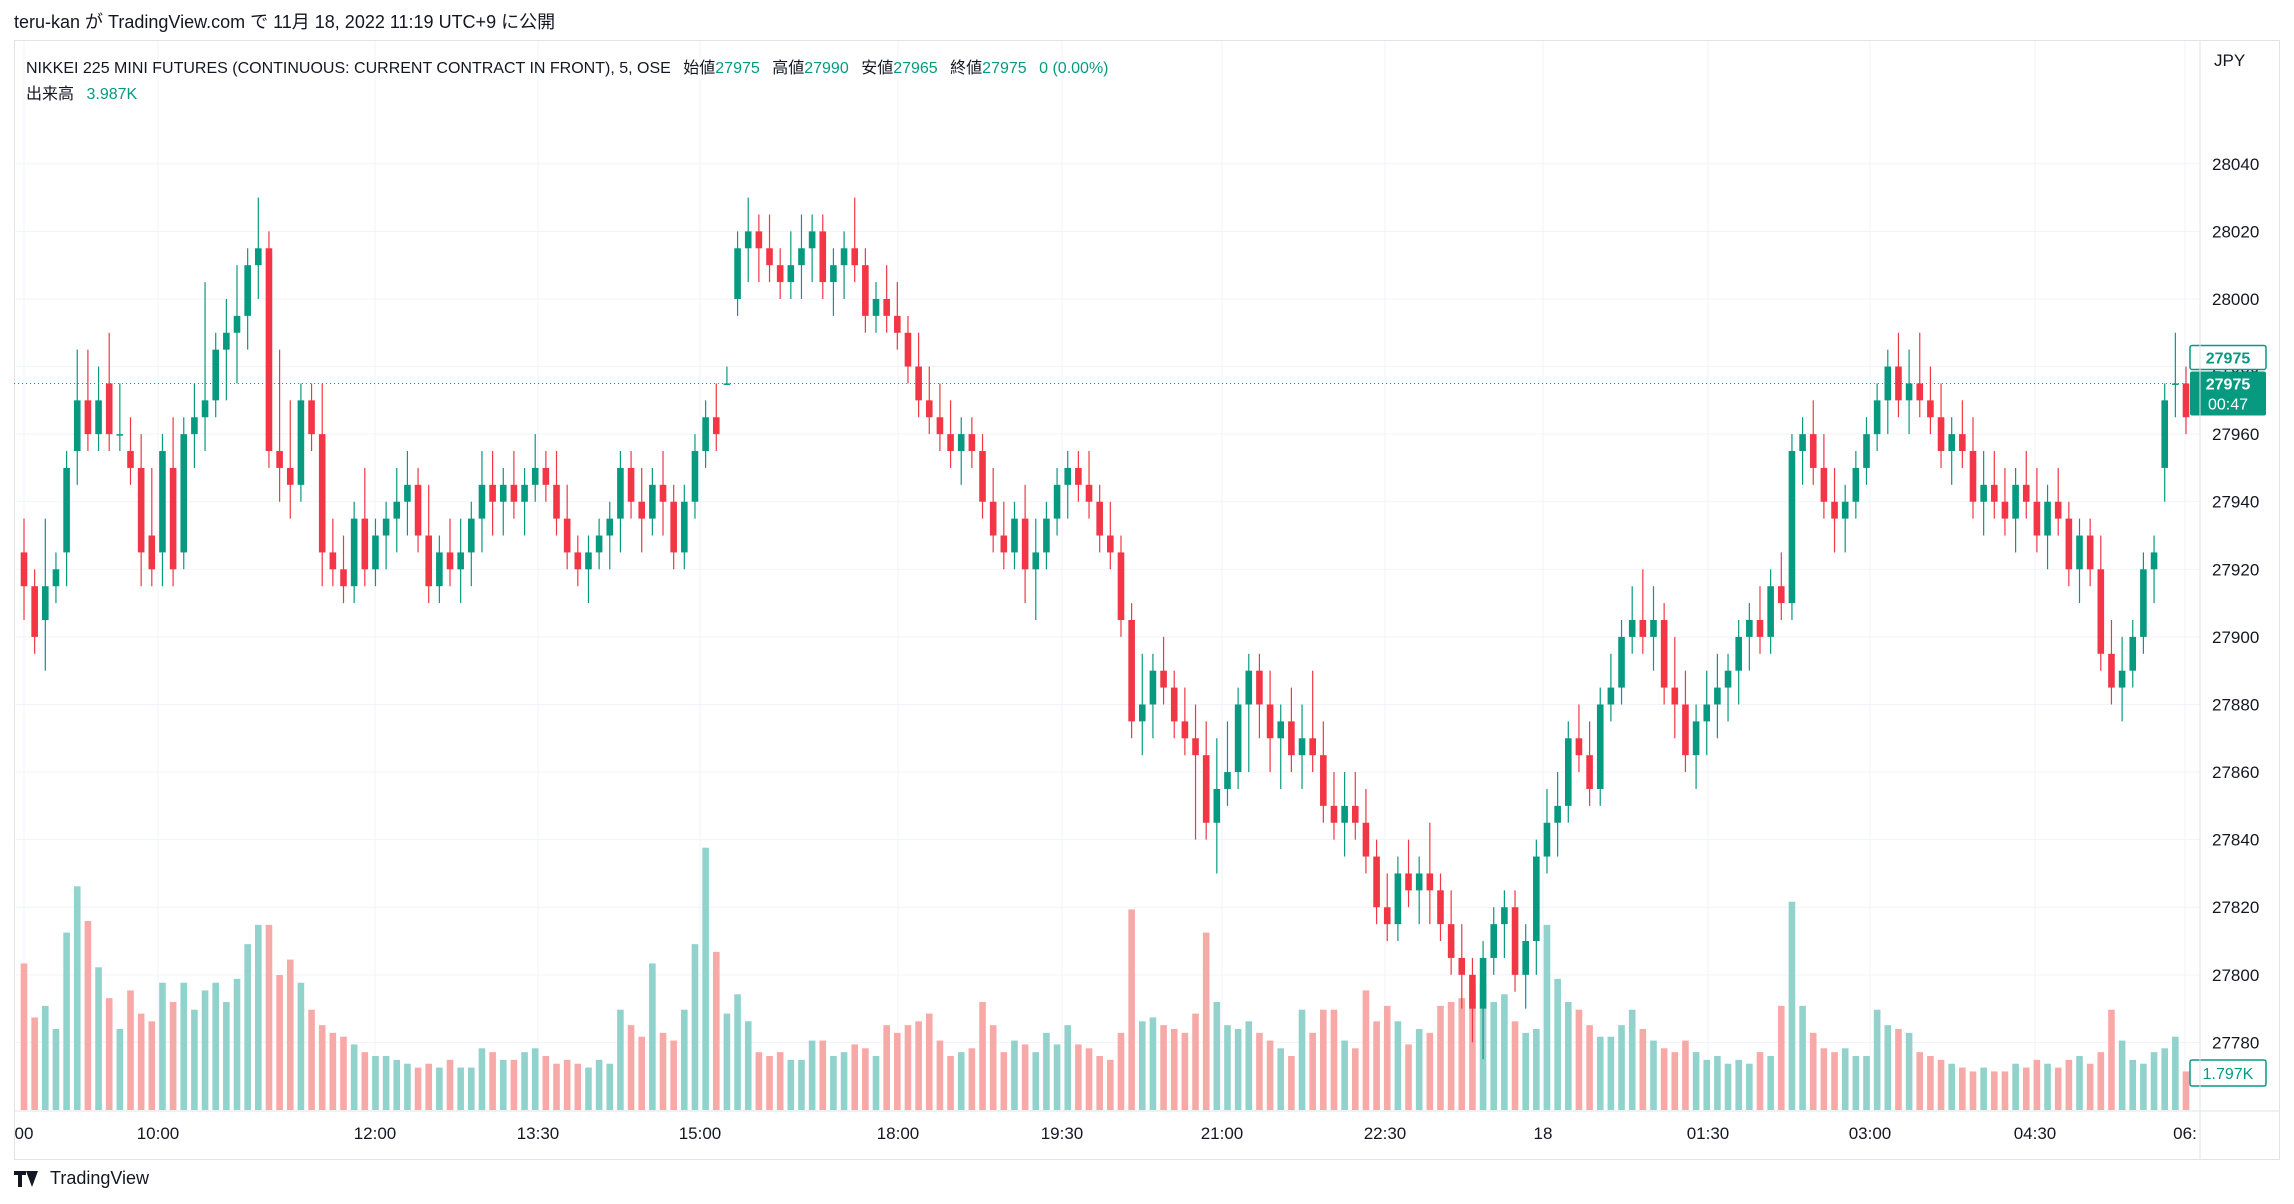 Image resolution: width=2294 pixels, height=1204 pixels. Describe the element at coordinates (81, 1178) in the screenshot. I see `footer-brand: TradingView` at that location.